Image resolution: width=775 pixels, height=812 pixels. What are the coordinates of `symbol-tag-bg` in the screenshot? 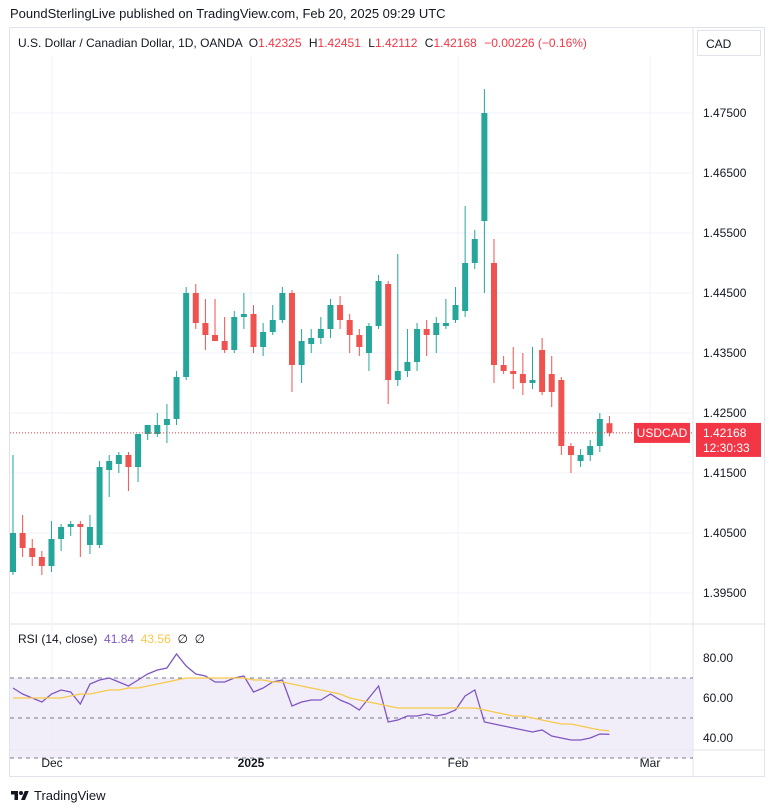 It's located at (662, 432).